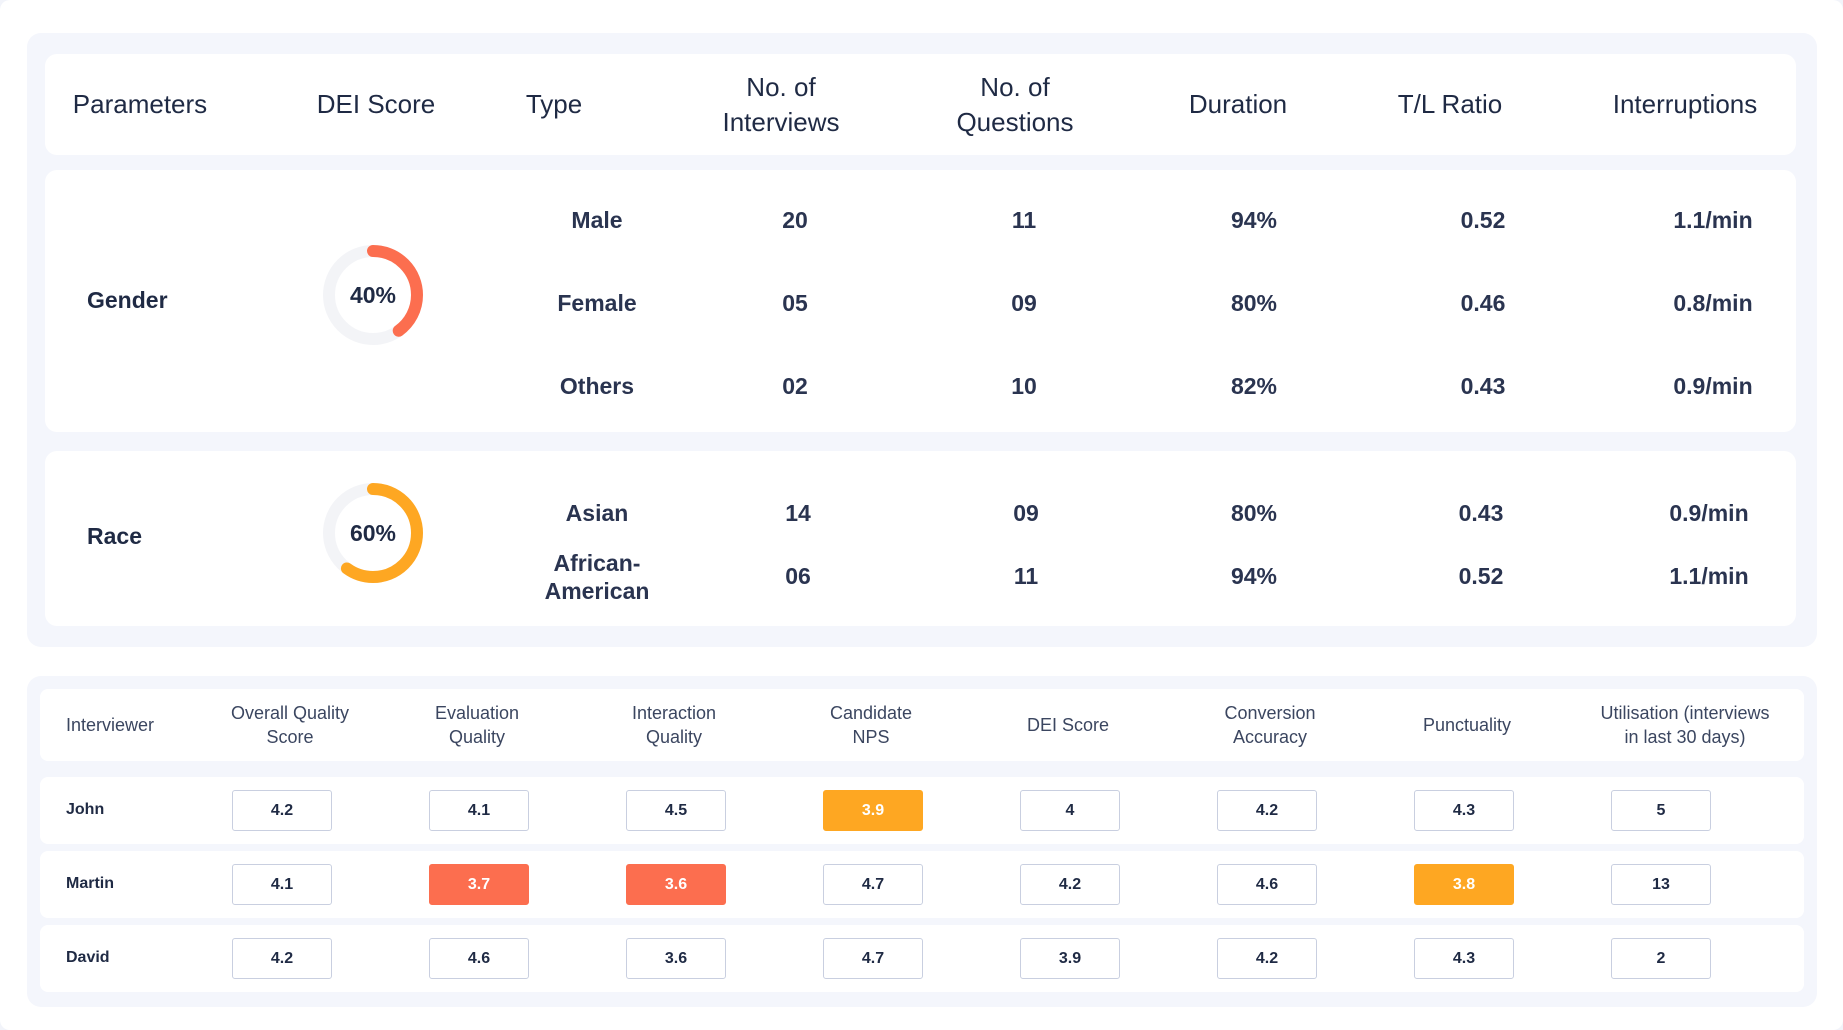 Image resolution: width=1843 pixels, height=1030 pixels. What do you see at coordinates (376, 104) in the screenshot?
I see `header-dei-score: DEI Score` at bounding box center [376, 104].